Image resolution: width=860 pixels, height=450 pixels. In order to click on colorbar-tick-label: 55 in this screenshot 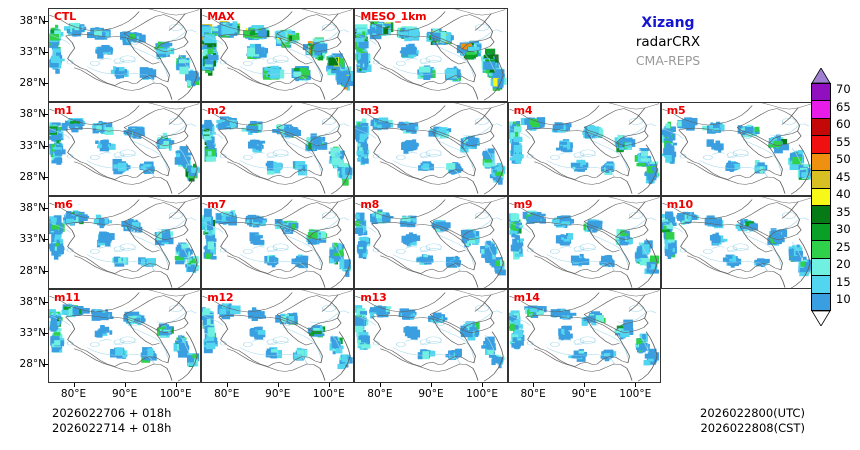, I will do `click(843, 141)`.